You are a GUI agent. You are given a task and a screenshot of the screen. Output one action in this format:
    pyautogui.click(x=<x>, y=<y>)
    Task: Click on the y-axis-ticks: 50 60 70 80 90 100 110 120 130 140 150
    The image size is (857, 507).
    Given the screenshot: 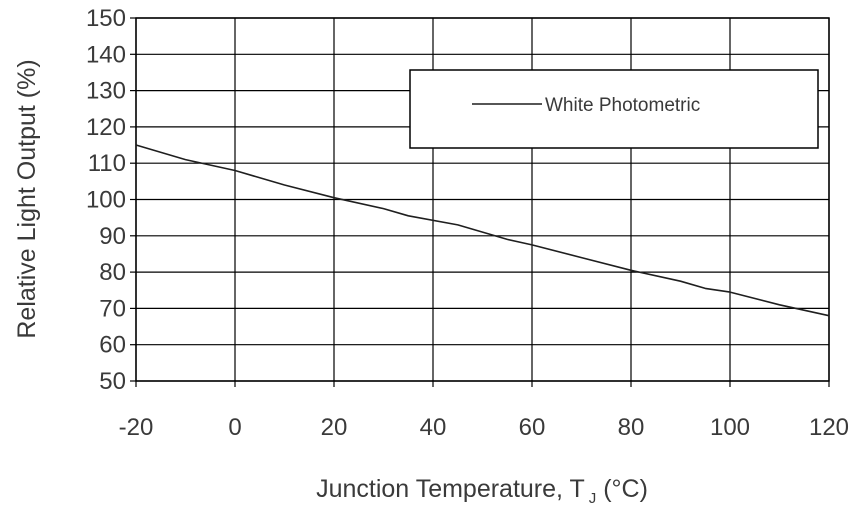 What is the action you would take?
    pyautogui.click(x=111, y=200)
    